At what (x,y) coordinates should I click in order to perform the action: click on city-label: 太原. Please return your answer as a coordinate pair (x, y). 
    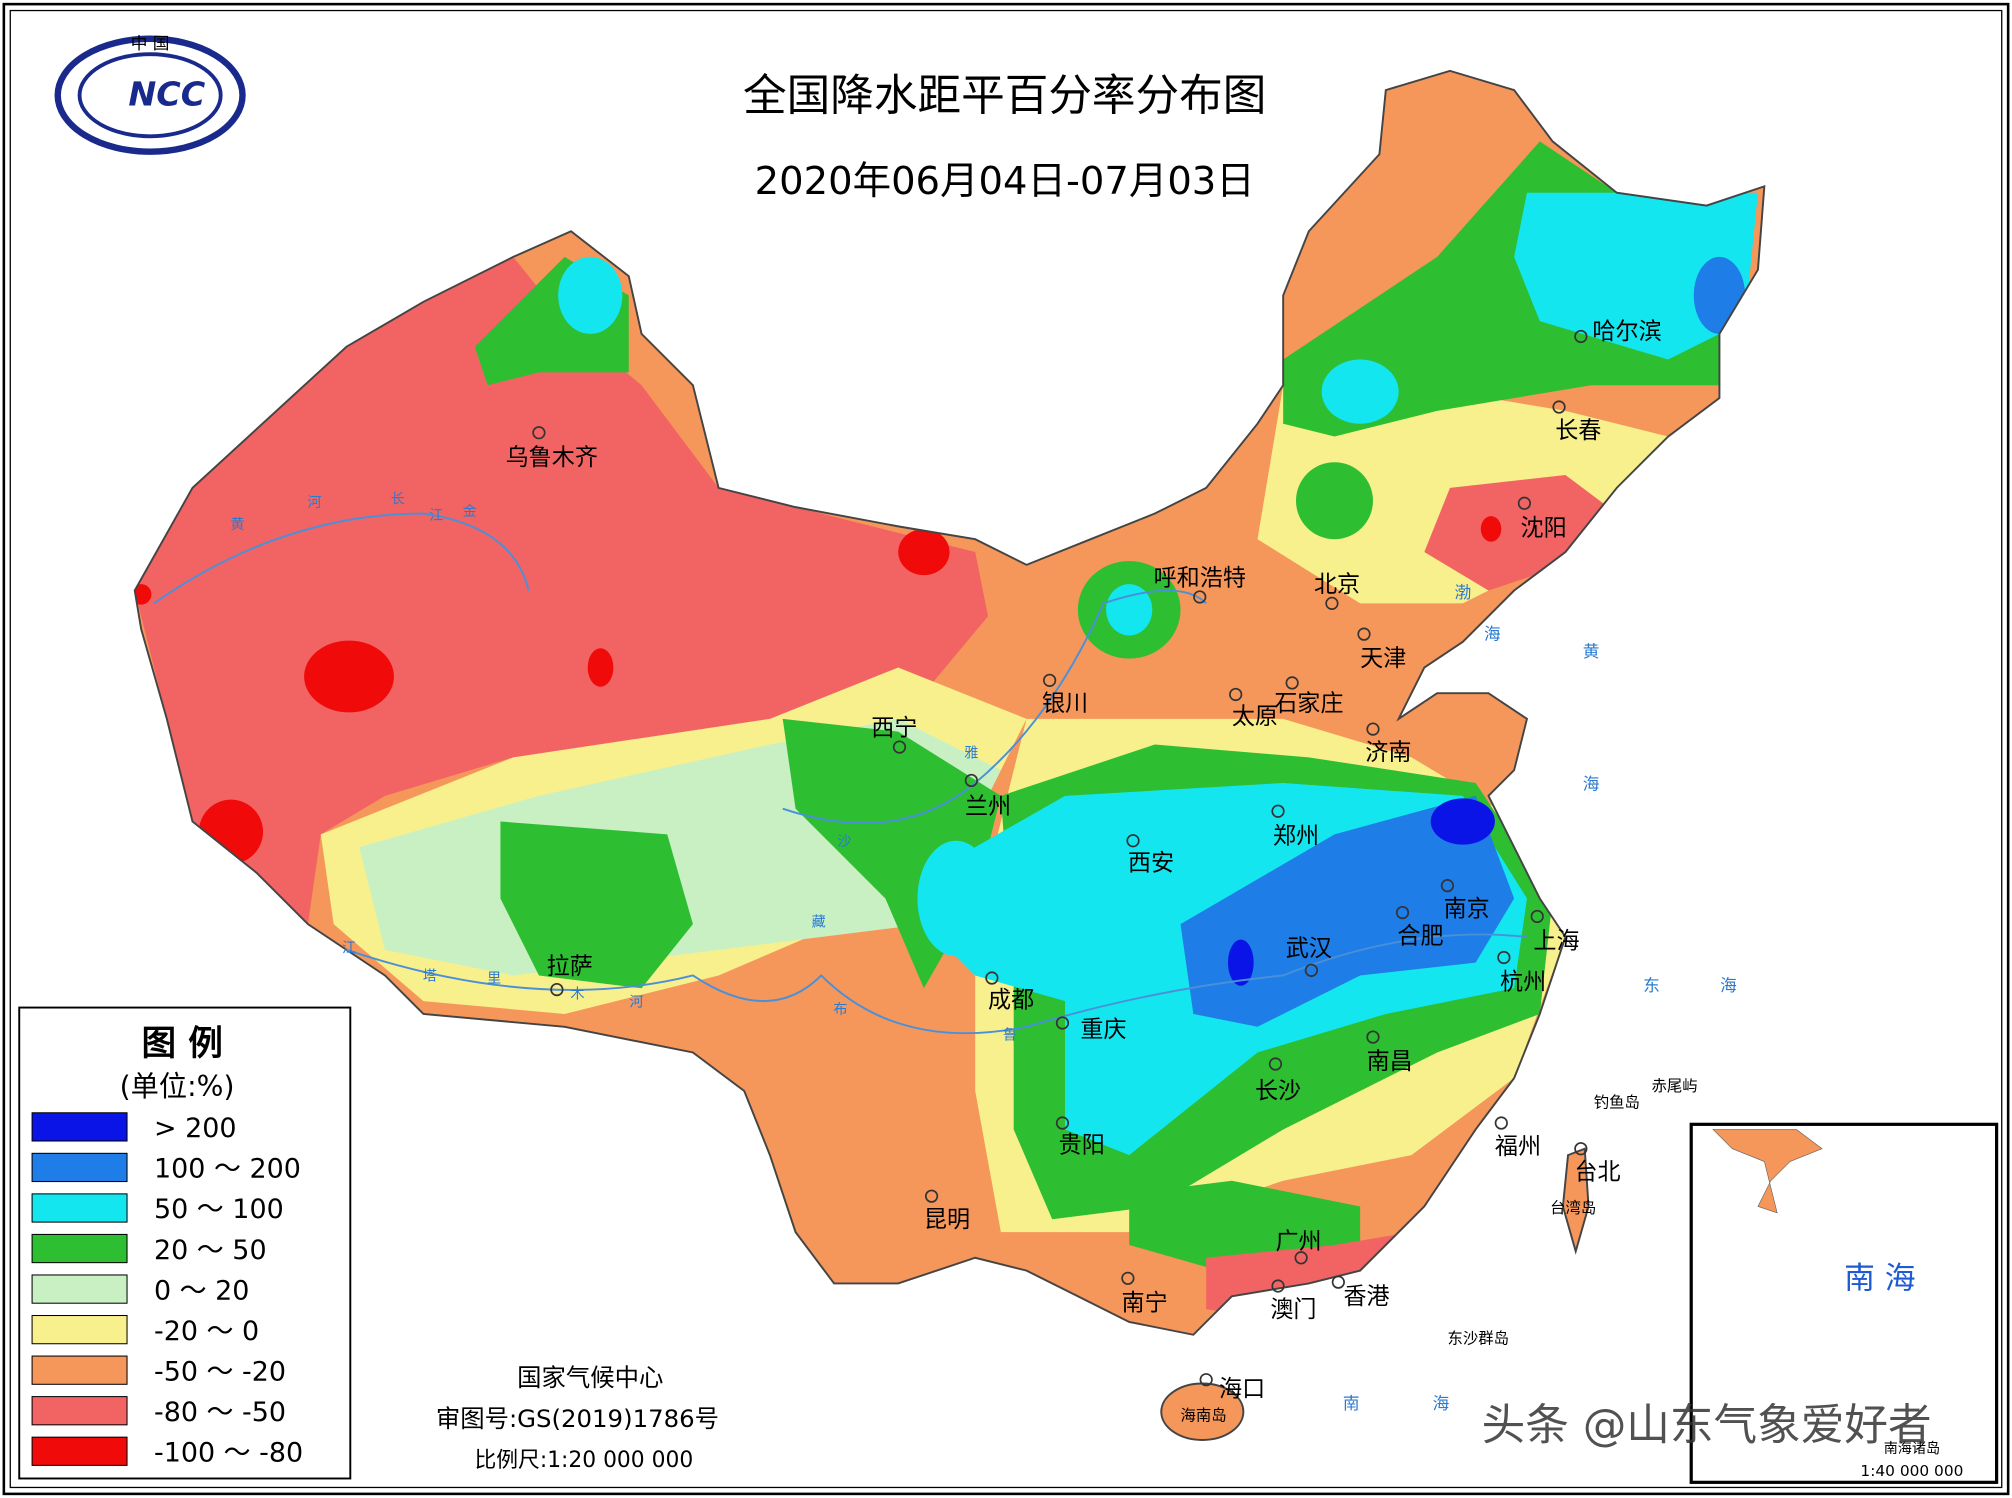
    Looking at the image, I should click on (1255, 717).